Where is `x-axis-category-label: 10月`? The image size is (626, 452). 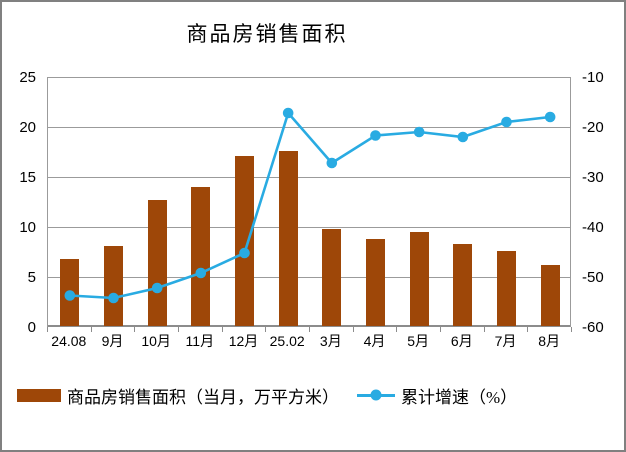 x-axis-category-label: 10月 is located at coordinates (156, 341).